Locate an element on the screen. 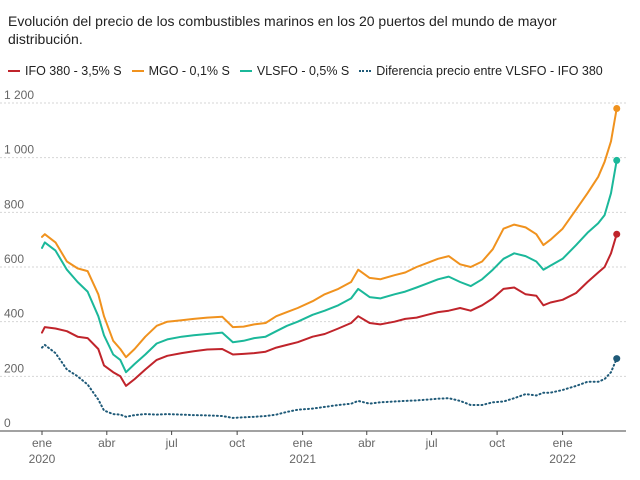 This screenshot has width=640, height=480. x-tick-year-label: 2020 is located at coordinates (42, 459).